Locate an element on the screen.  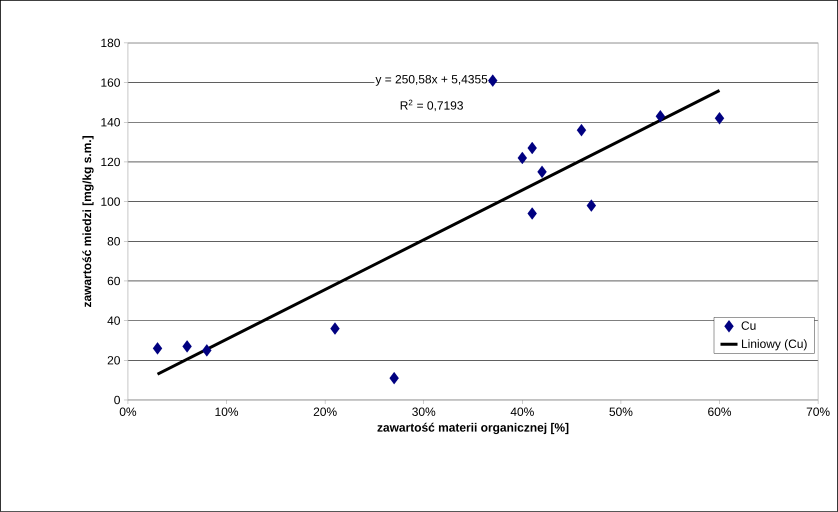
x-tick-label: 0% is located at coordinates (128, 412).